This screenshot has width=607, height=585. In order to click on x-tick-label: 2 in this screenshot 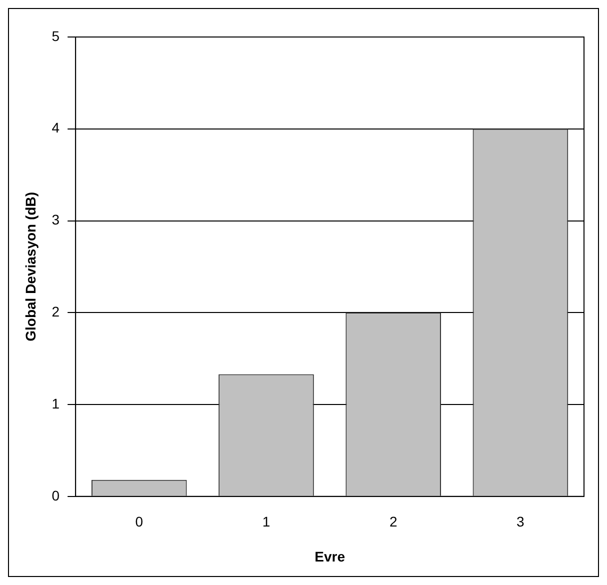, I will do `click(393, 522)`.